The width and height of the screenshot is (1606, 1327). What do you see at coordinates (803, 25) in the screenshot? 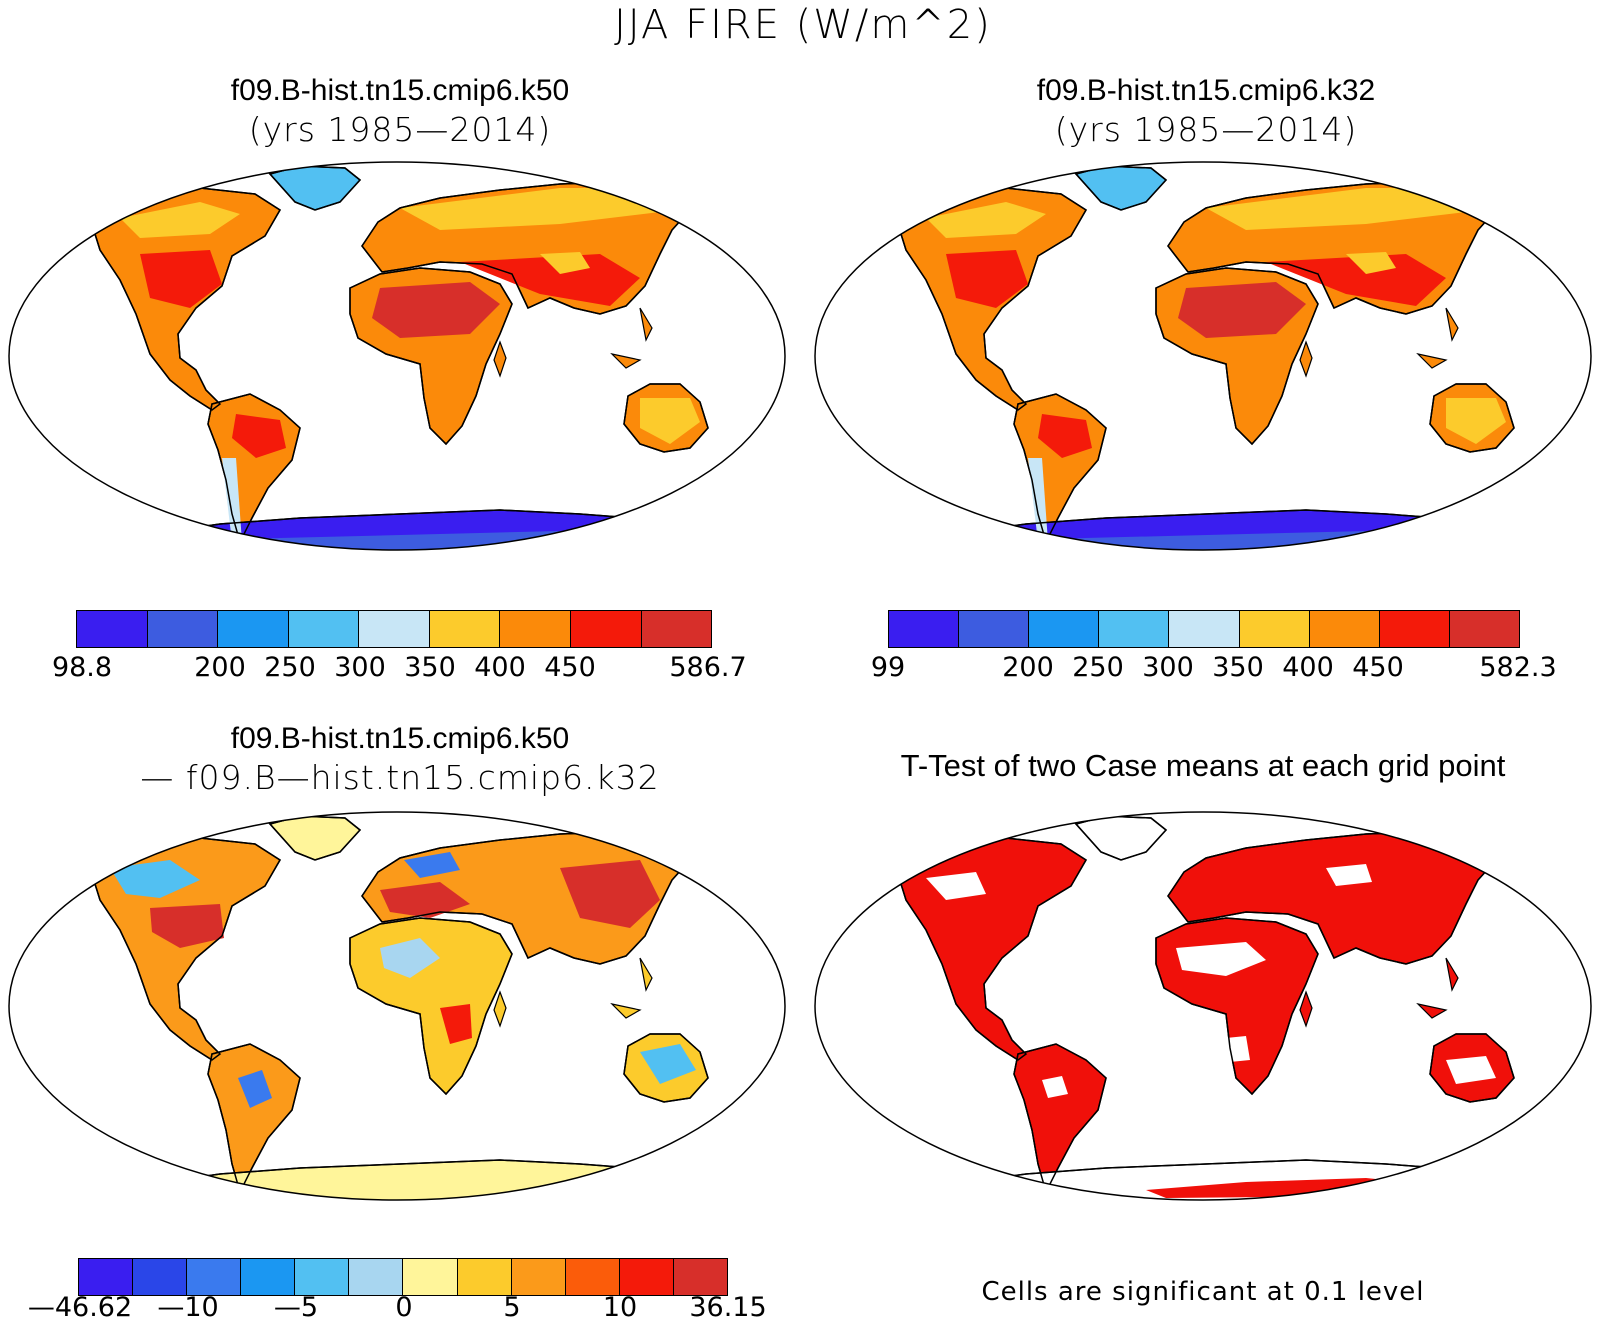
I see `figure-title: JJA FIRE (W/m^2)` at bounding box center [803, 25].